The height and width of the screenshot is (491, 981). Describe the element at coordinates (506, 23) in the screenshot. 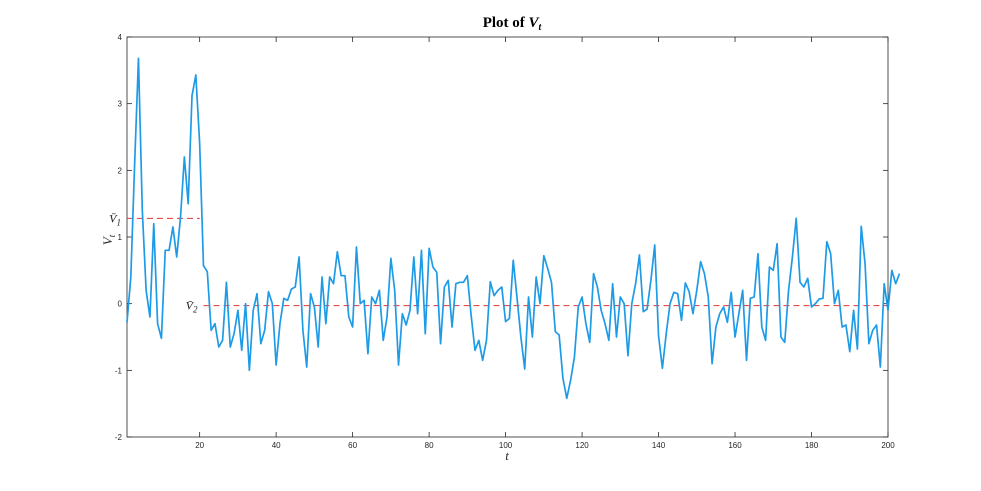

I see `chart-title-prefix: Plot of` at that location.